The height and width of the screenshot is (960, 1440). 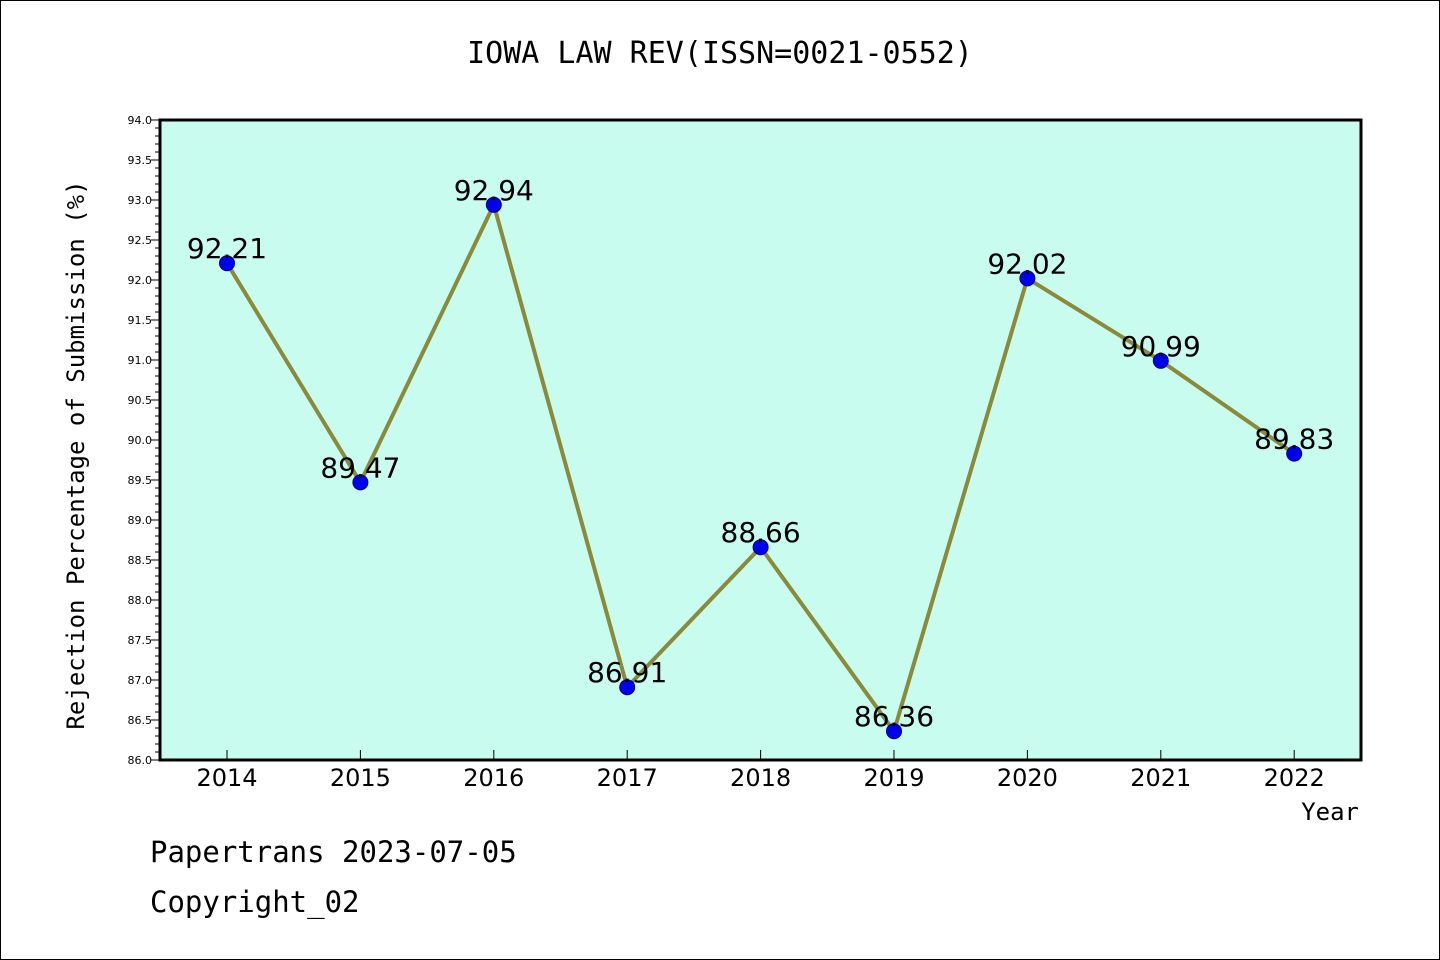 I want to click on y-tick-label: 87.0, so click(x=140, y=680).